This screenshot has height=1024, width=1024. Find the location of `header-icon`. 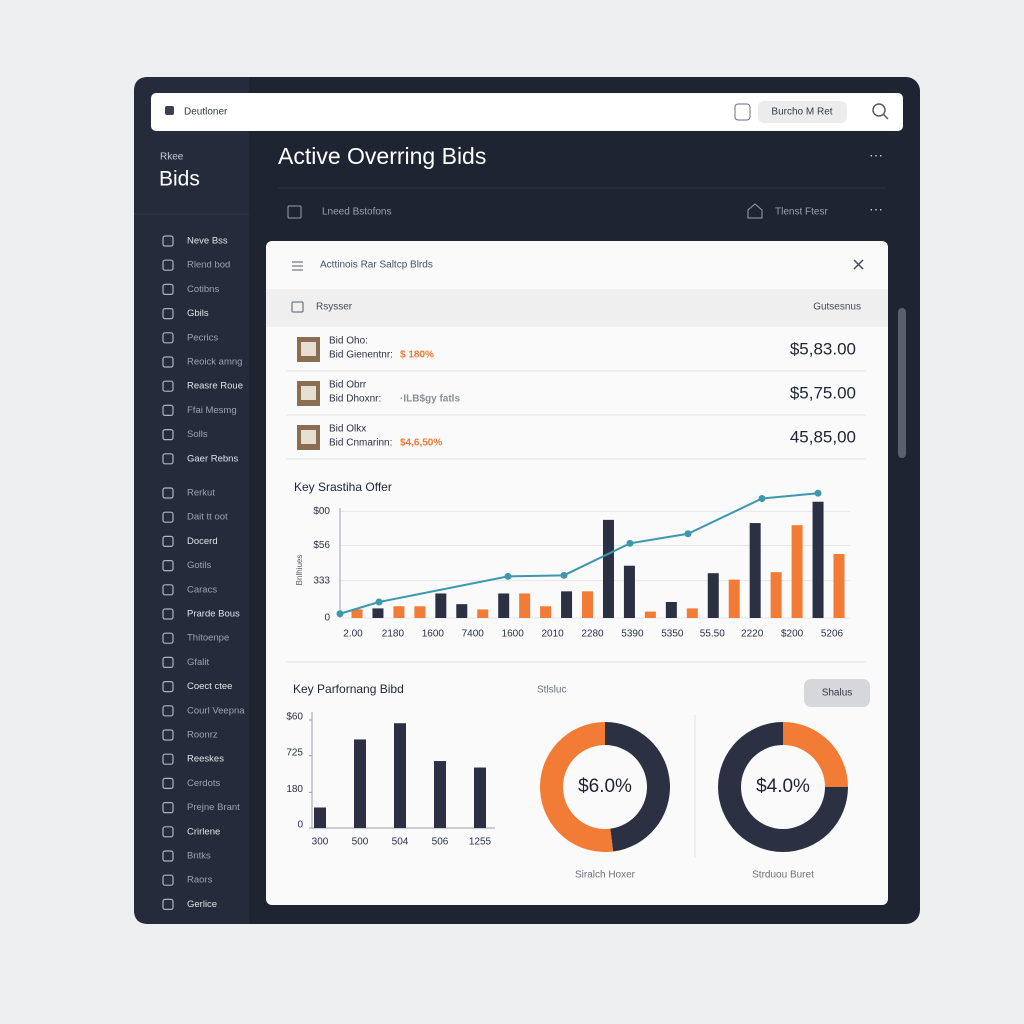

header-icon is located at coordinates (297, 307).